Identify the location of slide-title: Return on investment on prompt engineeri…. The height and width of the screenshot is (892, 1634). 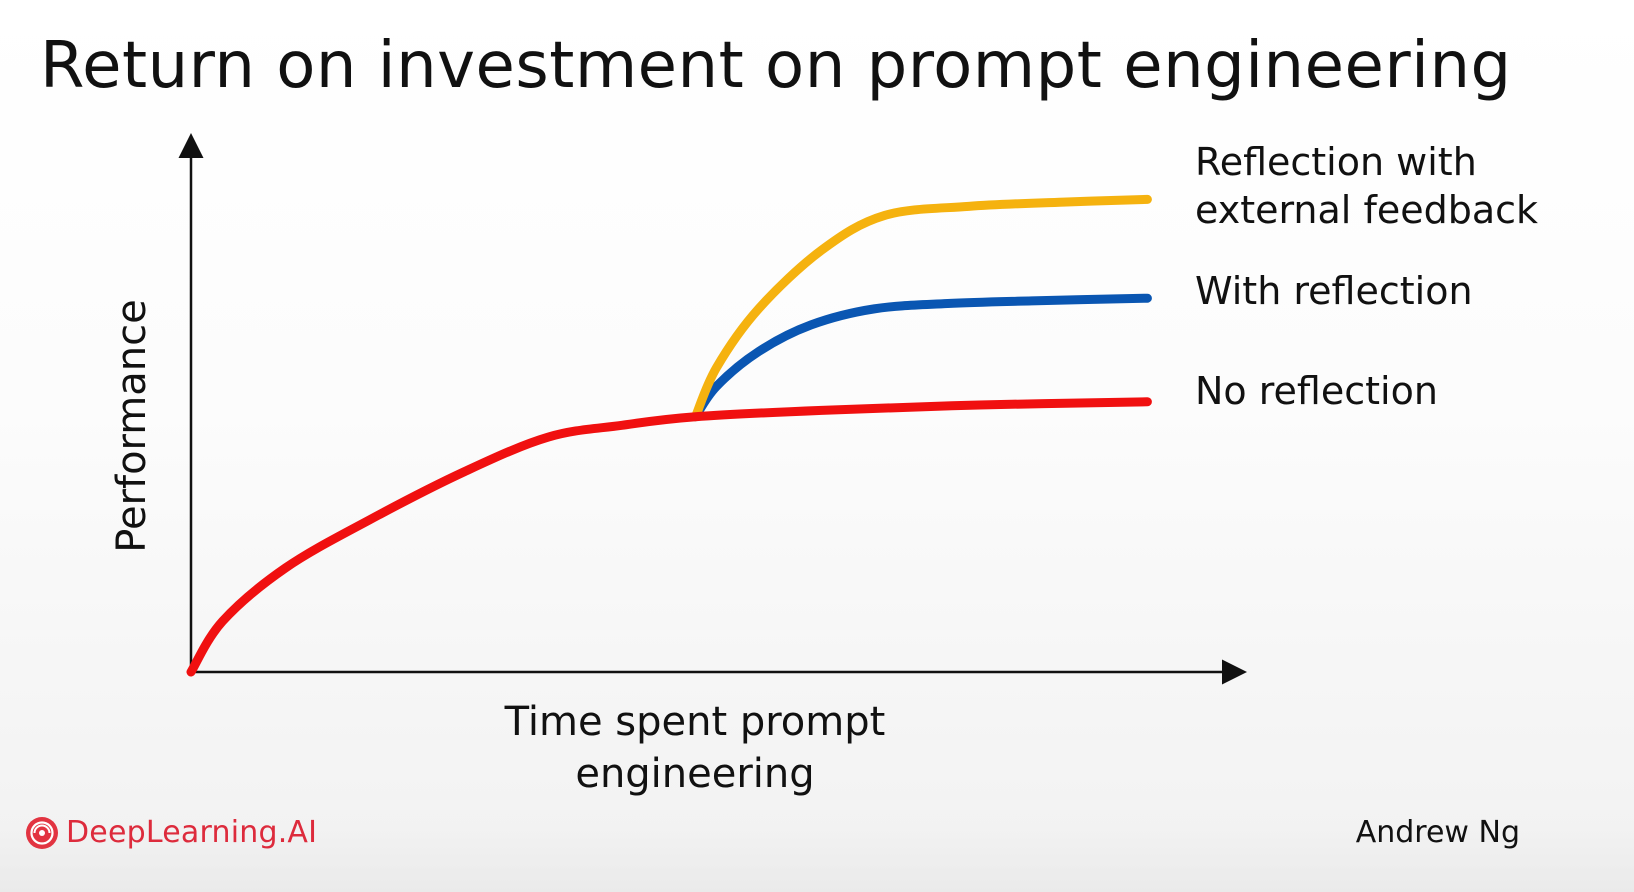
(776, 66).